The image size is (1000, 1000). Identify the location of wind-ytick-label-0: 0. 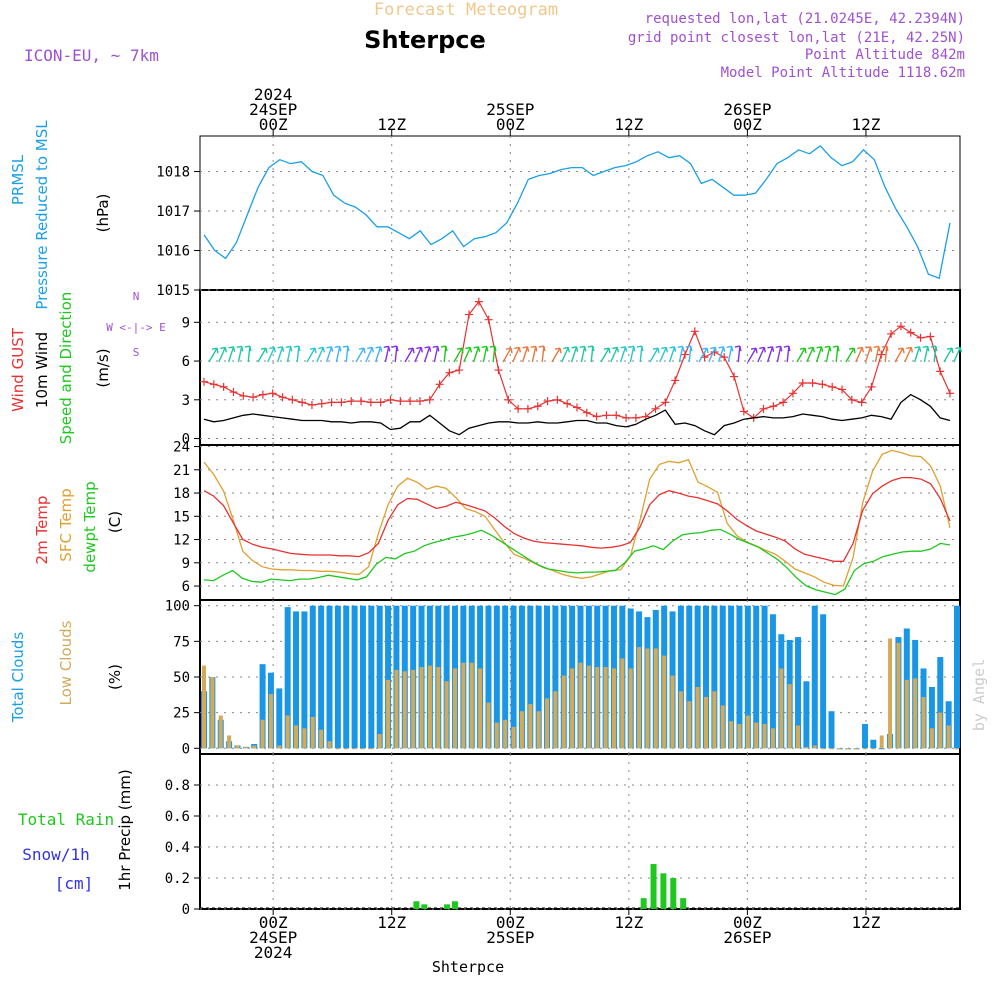
(186, 440).